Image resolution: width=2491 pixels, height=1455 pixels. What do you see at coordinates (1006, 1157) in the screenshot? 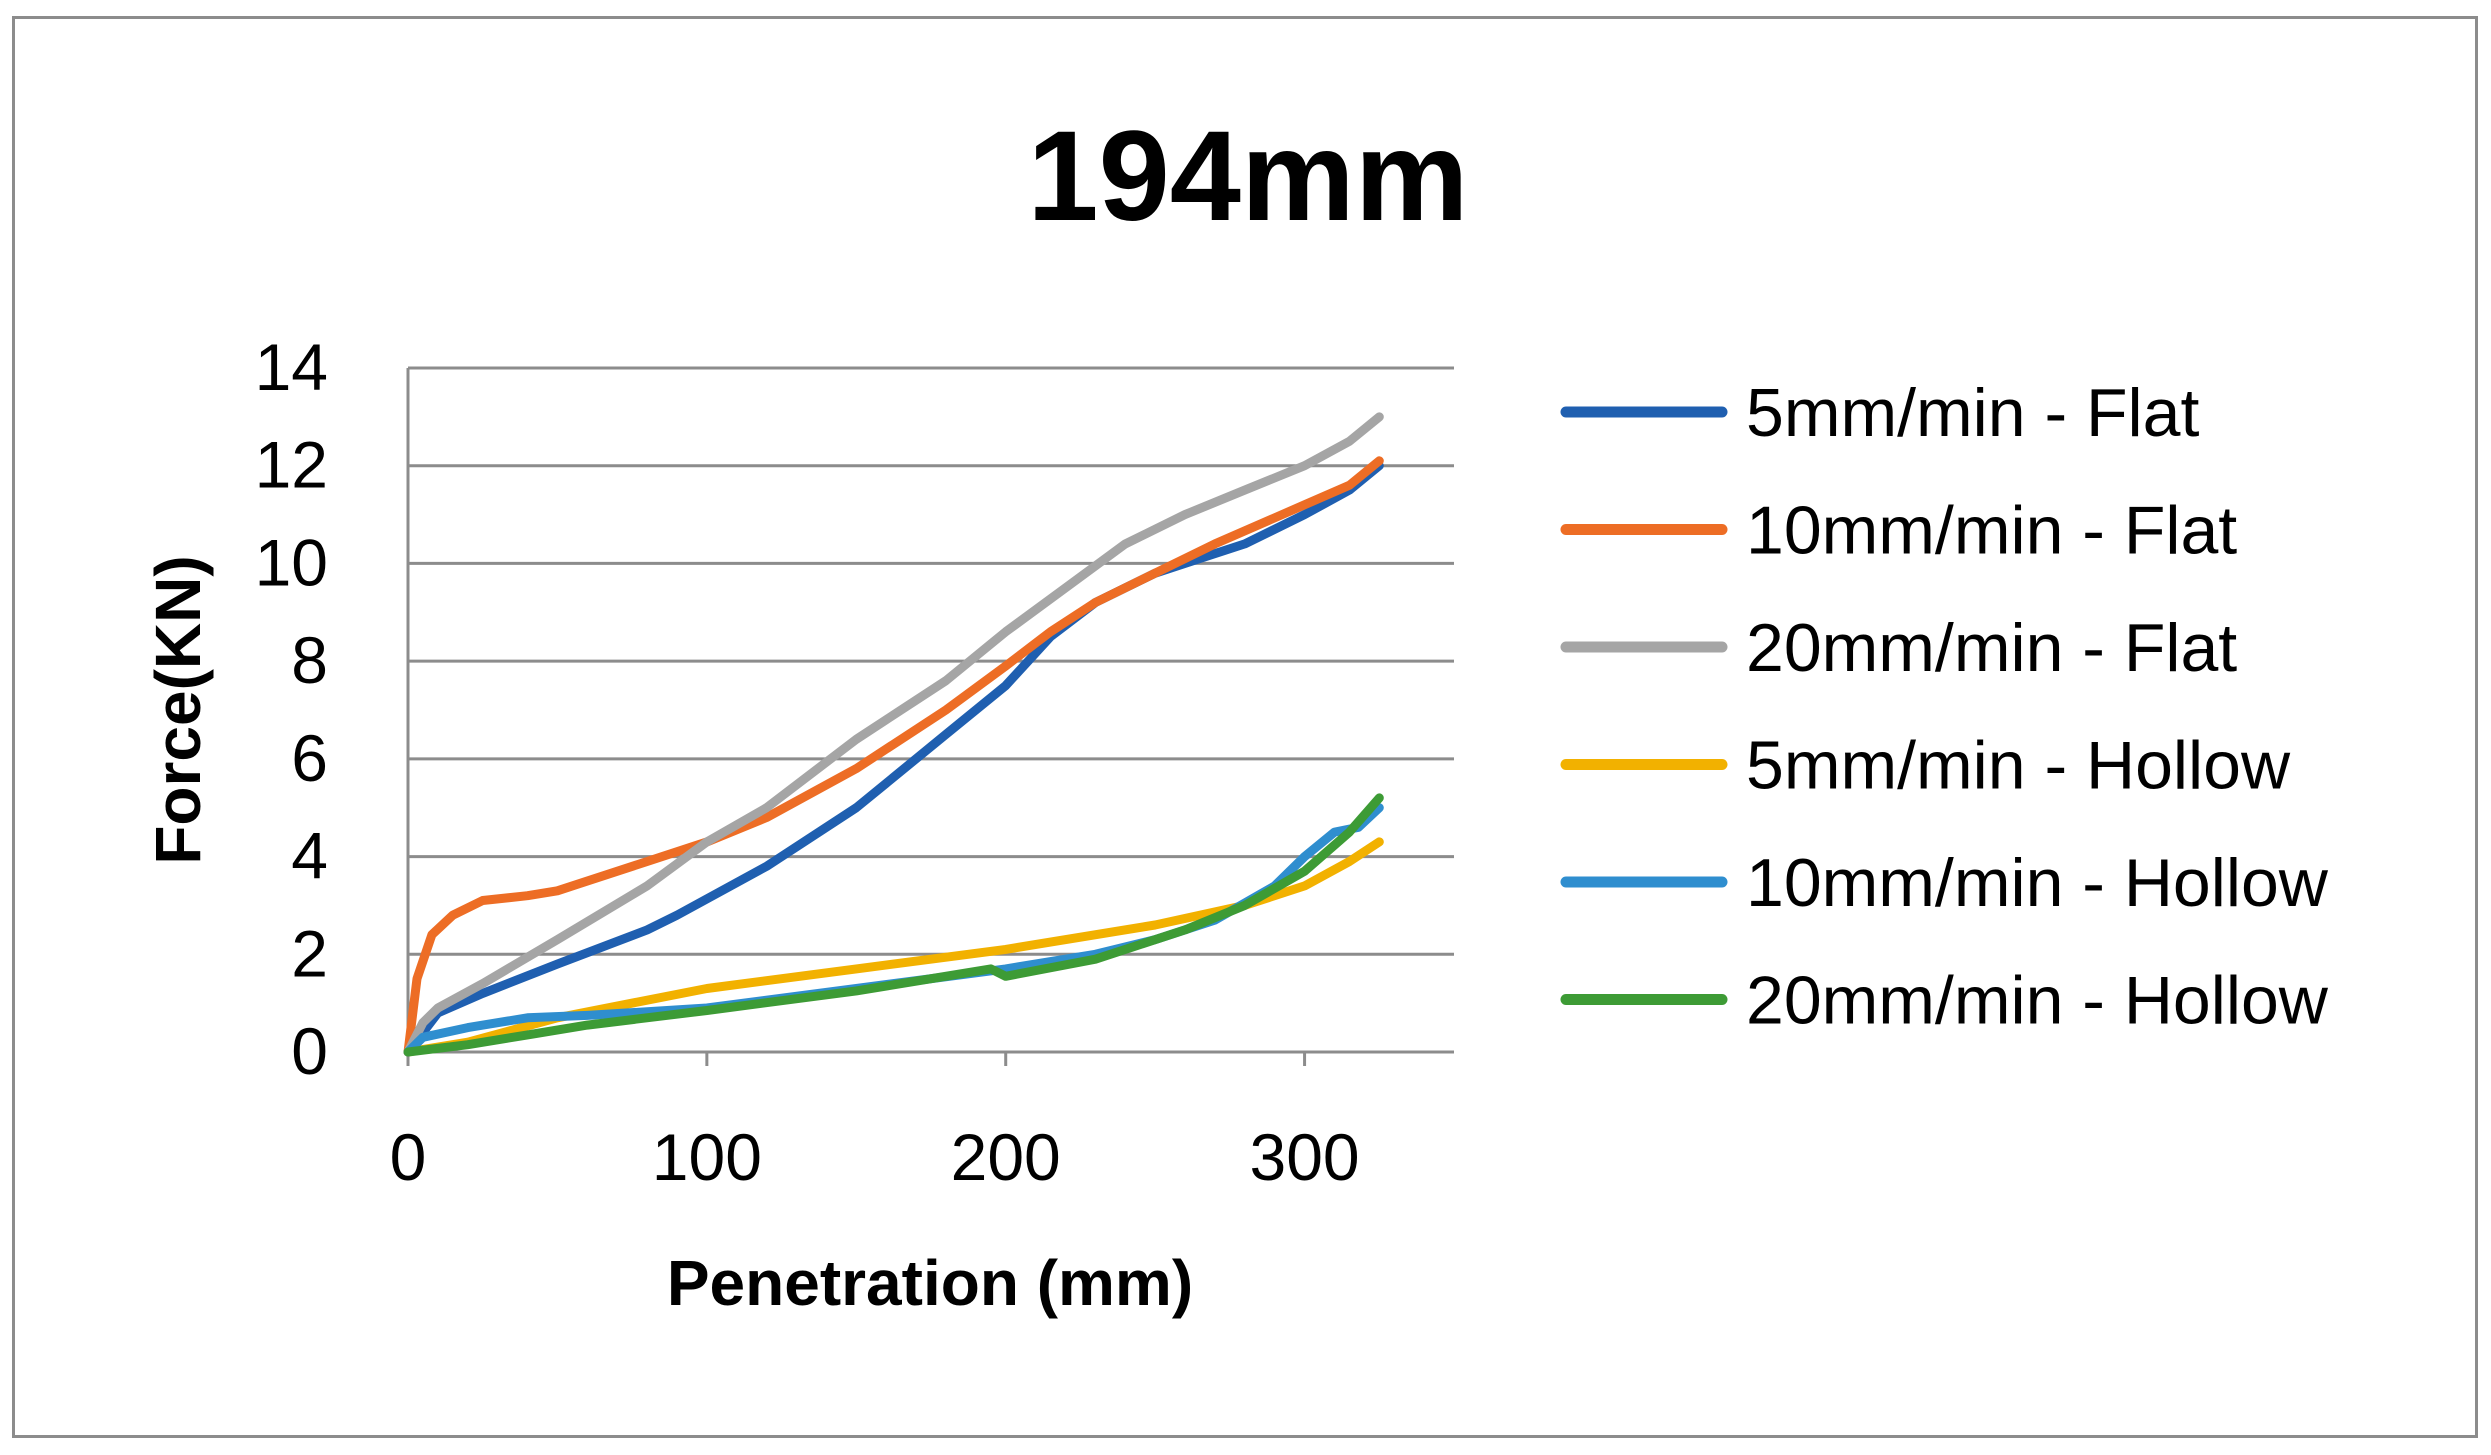
I see `x-tick-label: 200` at bounding box center [1006, 1157].